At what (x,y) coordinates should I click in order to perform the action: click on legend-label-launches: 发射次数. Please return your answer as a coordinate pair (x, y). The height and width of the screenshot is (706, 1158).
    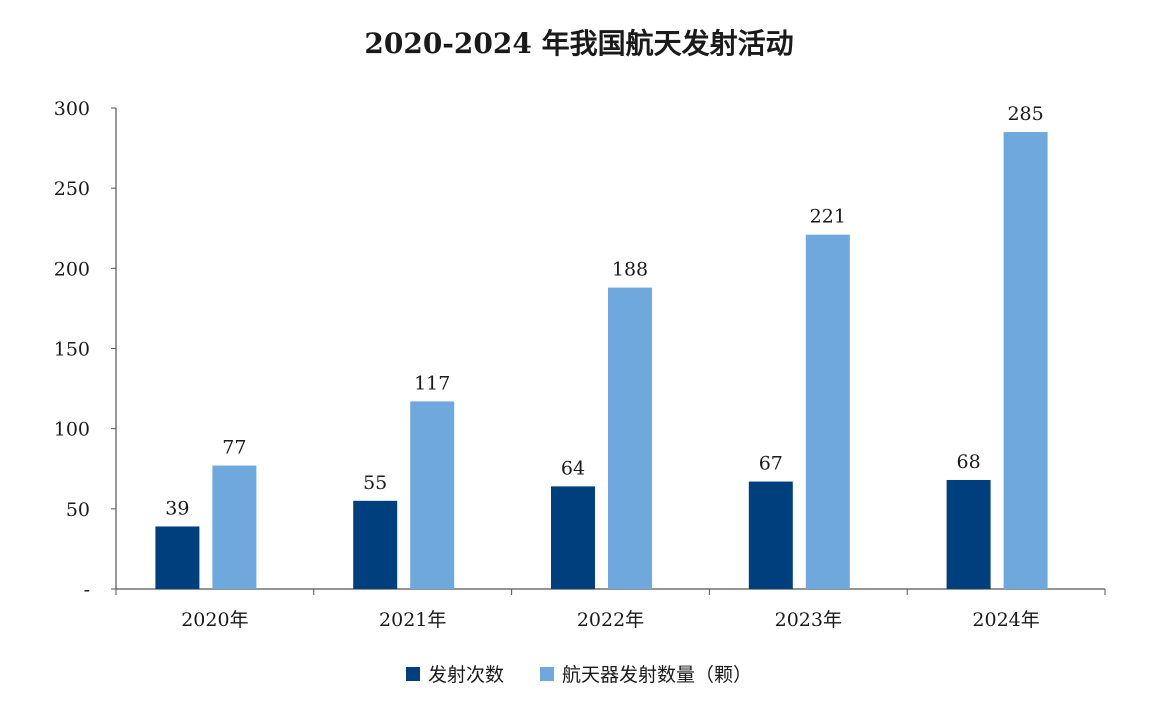
    Looking at the image, I should click on (465, 675).